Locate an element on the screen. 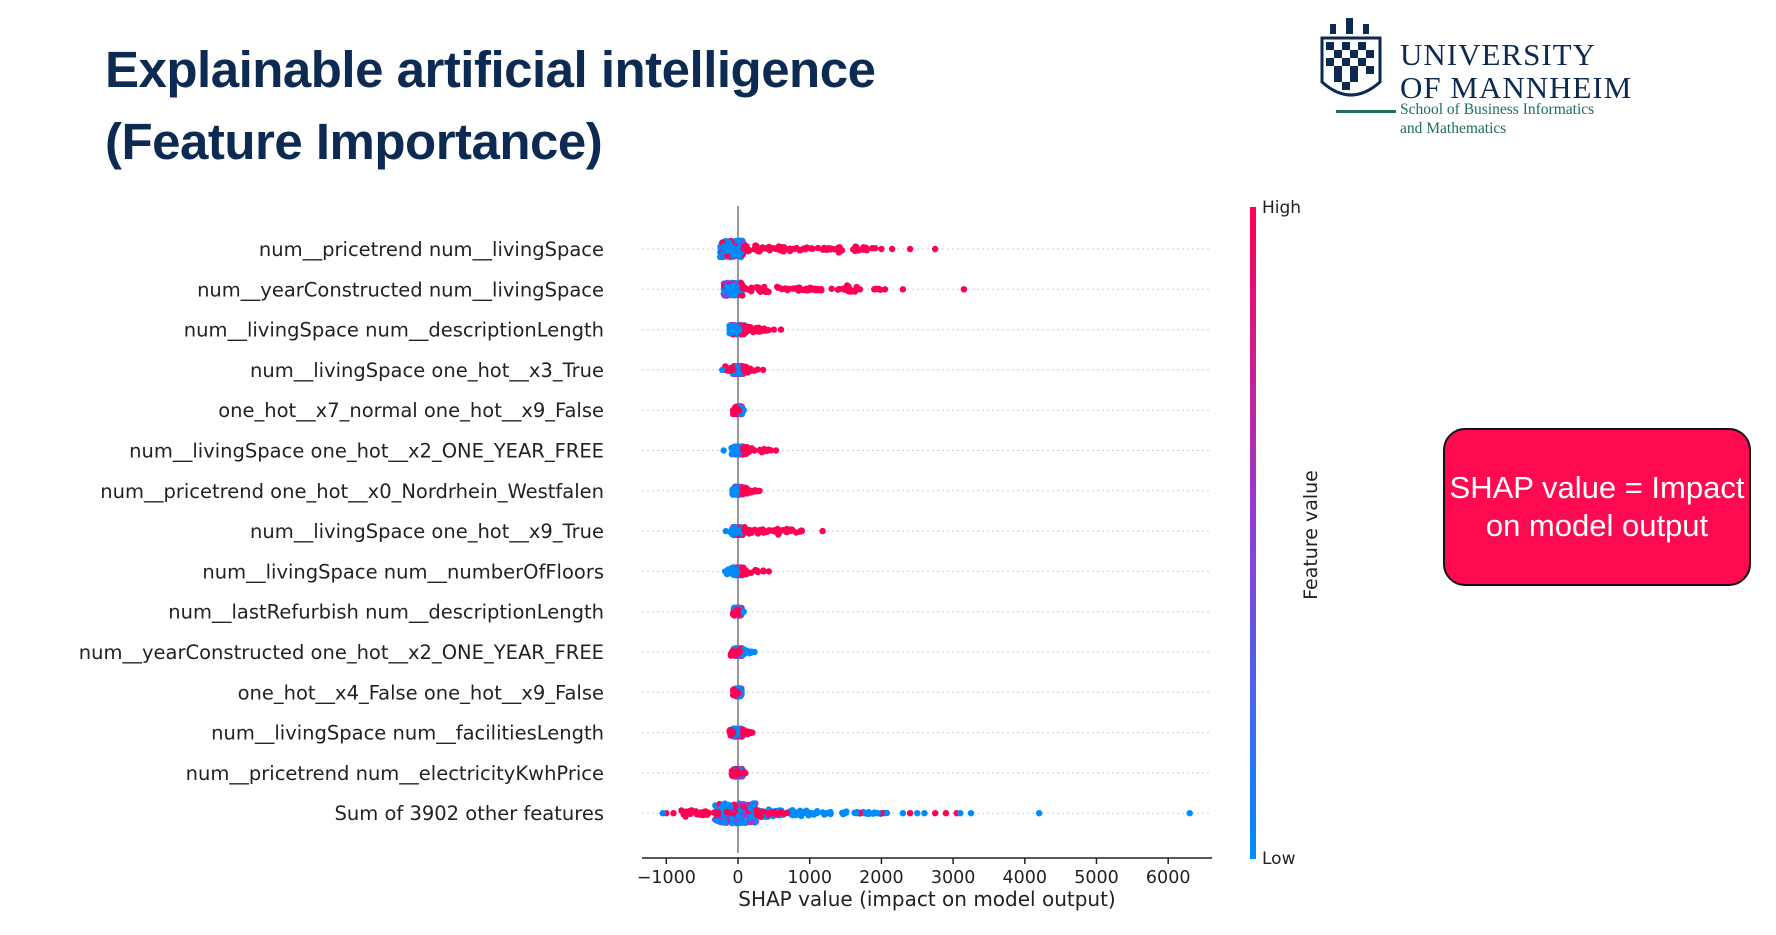 This screenshot has height=935, width=1776. feature-label: one_hot__x7_normal one_hot__x9_False is located at coordinates (411, 410).